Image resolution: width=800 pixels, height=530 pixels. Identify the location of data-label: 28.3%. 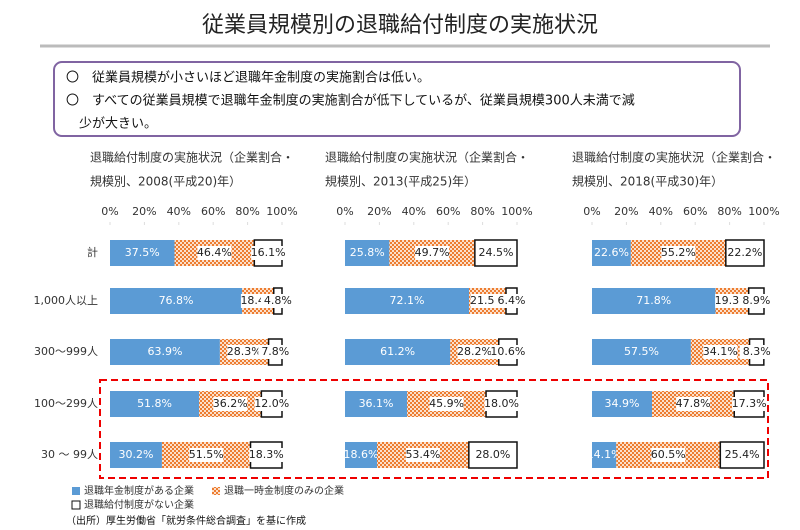
(244, 351).